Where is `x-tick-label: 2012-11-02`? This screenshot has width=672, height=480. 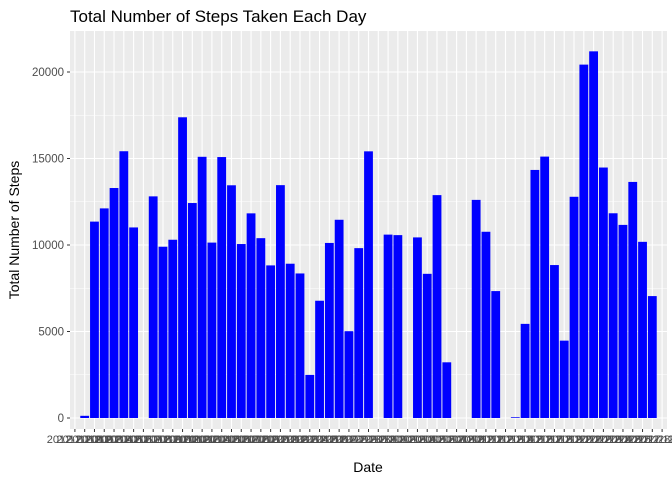 x-tick-label: 2012-11-02 is located at coordinates (387, 440).